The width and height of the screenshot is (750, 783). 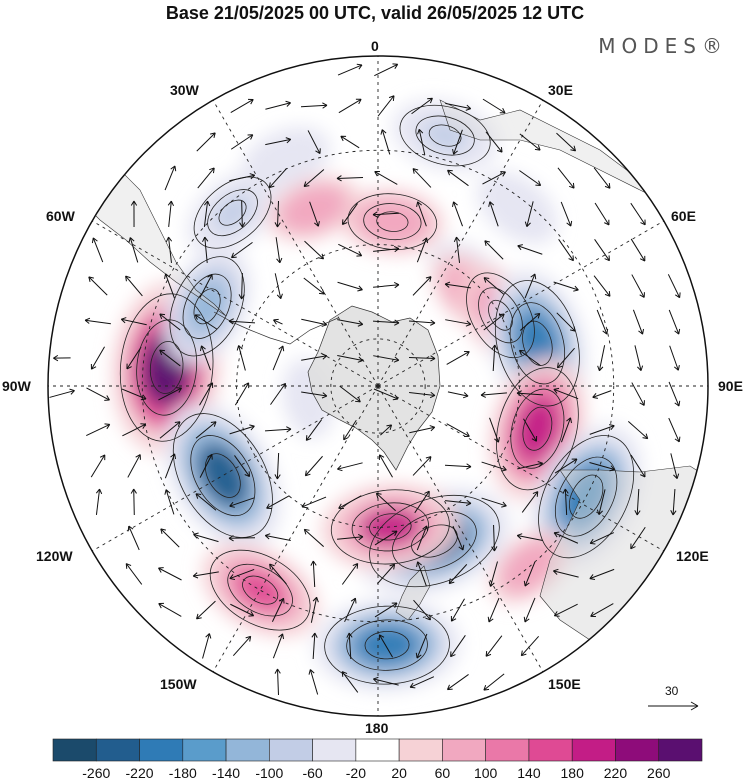 What do you see at coordinates (659, 773) in the screenshot?
I see `colorbar-tick-label: 260` at bounding box center [659, 773].